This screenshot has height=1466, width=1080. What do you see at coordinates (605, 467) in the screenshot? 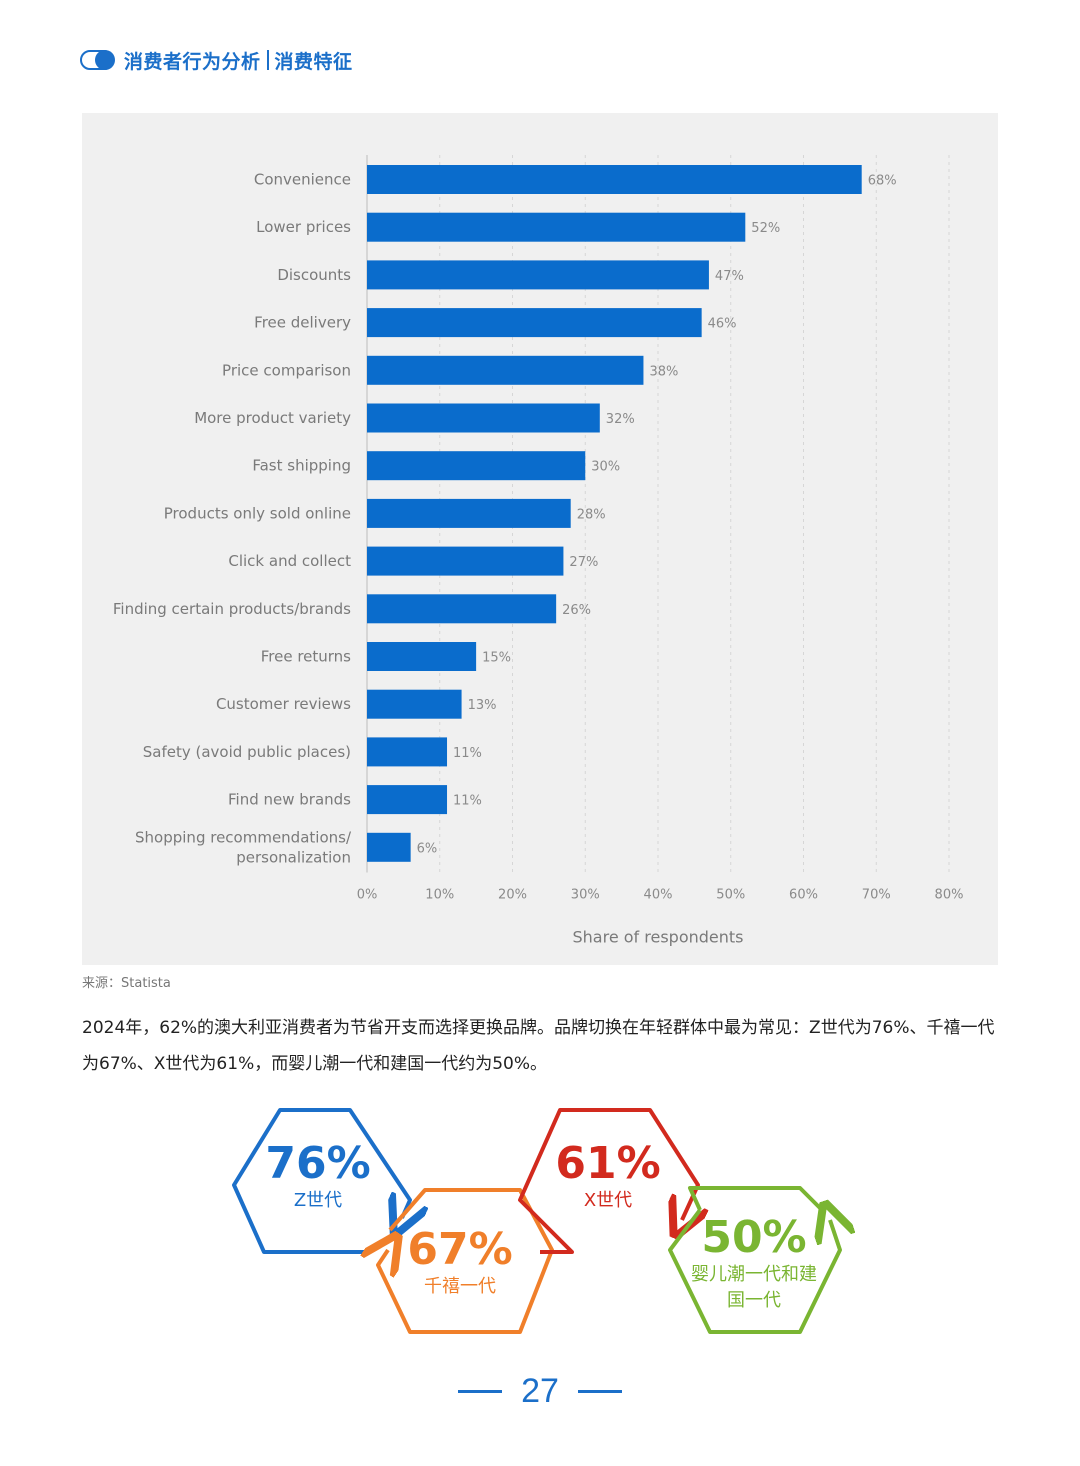
I see `bar-value-label: 30%` at bounding box center [605, 467].